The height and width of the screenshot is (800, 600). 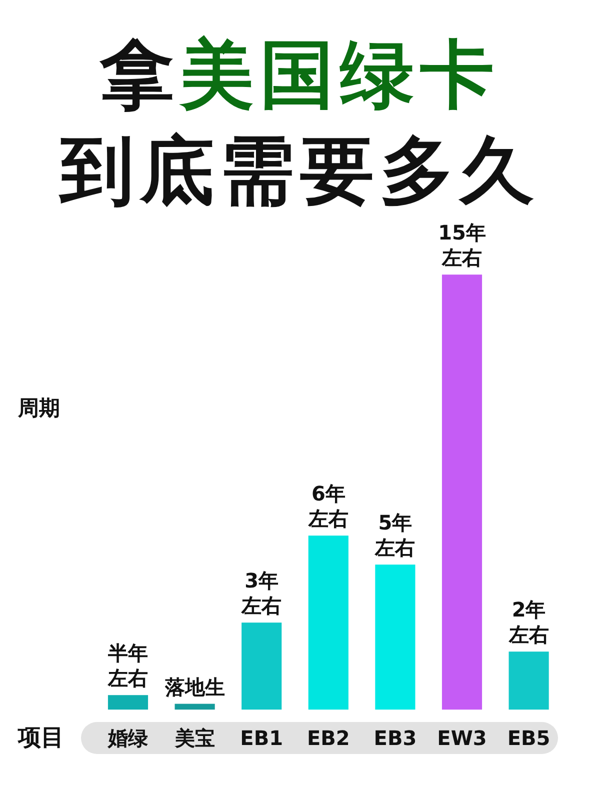 What do you see at coordinates (462, 245) in the screenshot?
I see `data-label: 15年左右` at bounding box center [462, 245].